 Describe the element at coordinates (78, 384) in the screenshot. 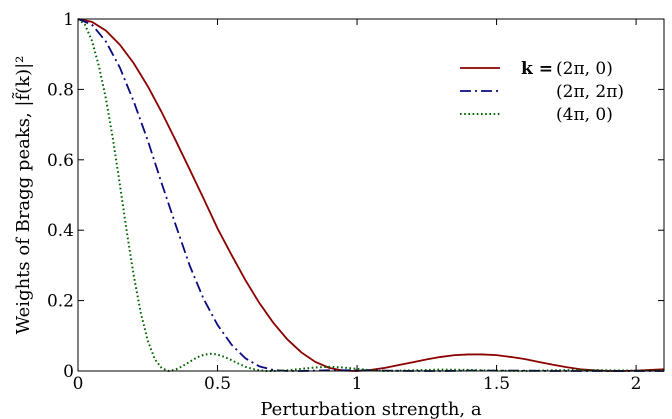

I see `x-tick-label: 0` at that location.